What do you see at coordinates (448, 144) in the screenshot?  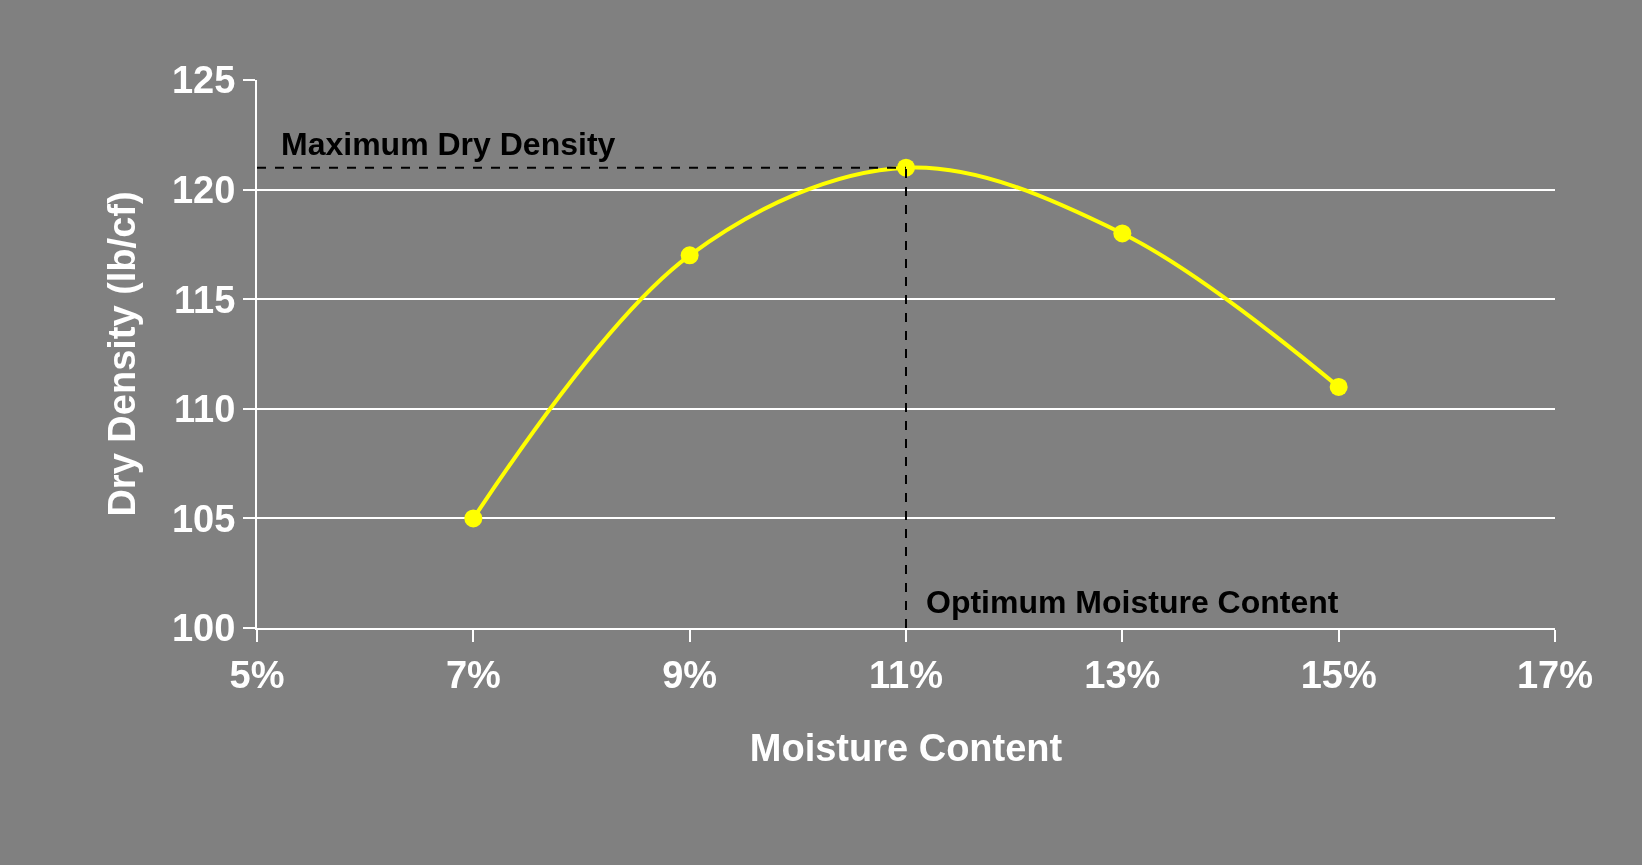 I see `ref-line-label: Maximum Dry Density` at bounding box center [448, 144].